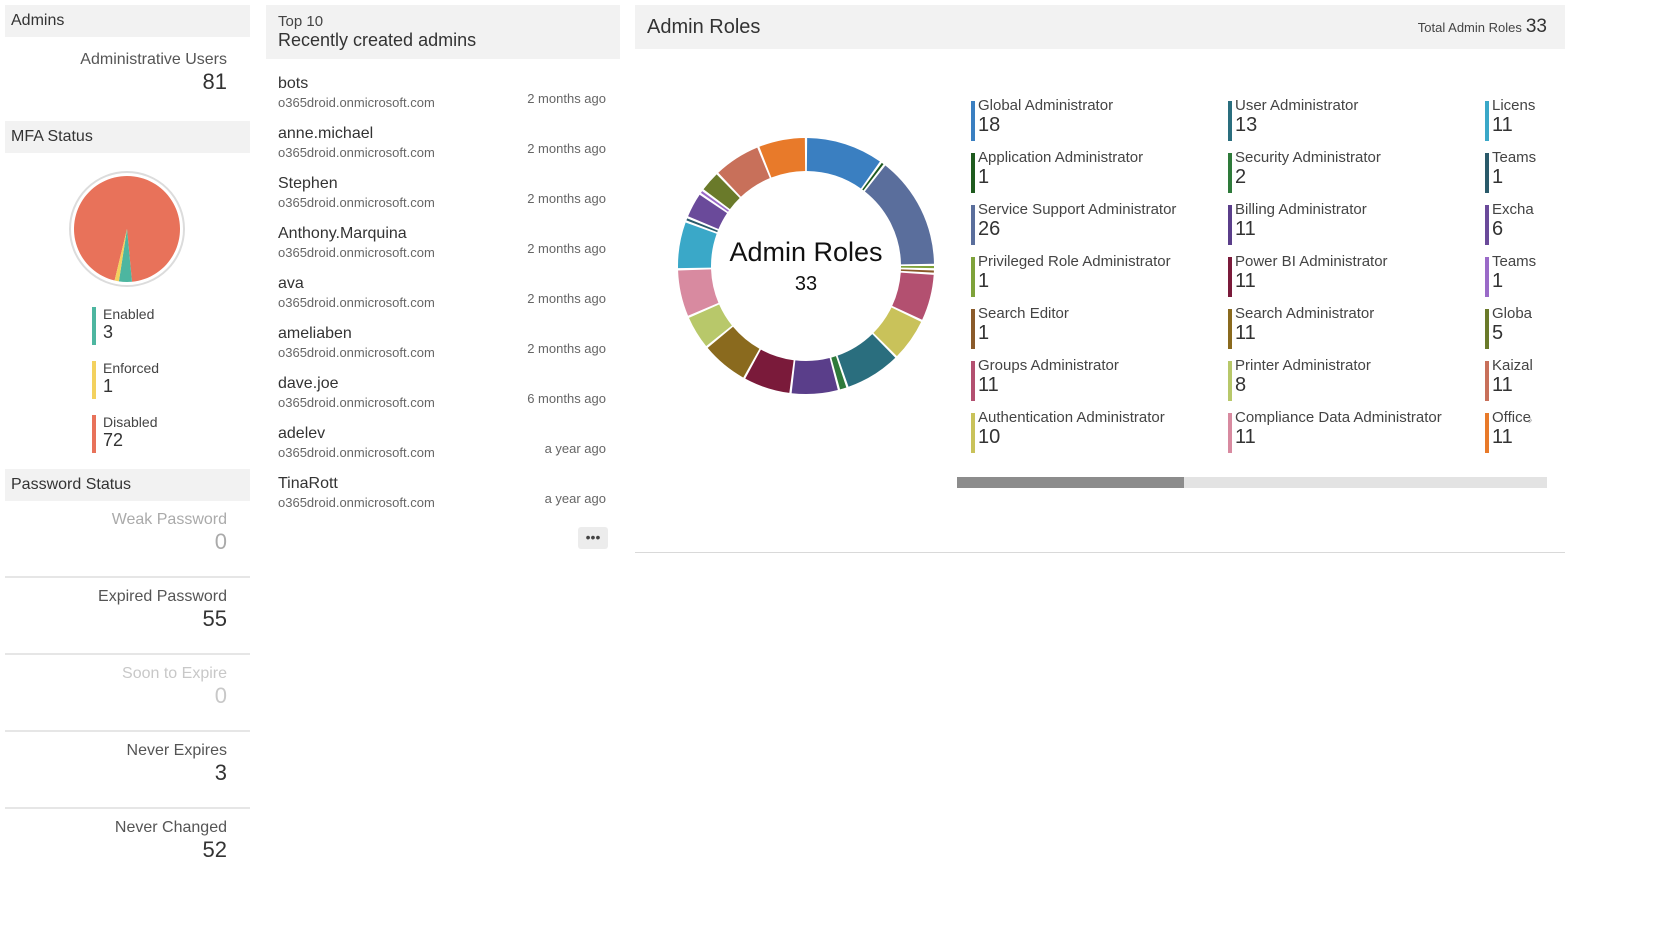  I want to click on role-legend-item: Power BI Administrator 11, so click(1349, 279).